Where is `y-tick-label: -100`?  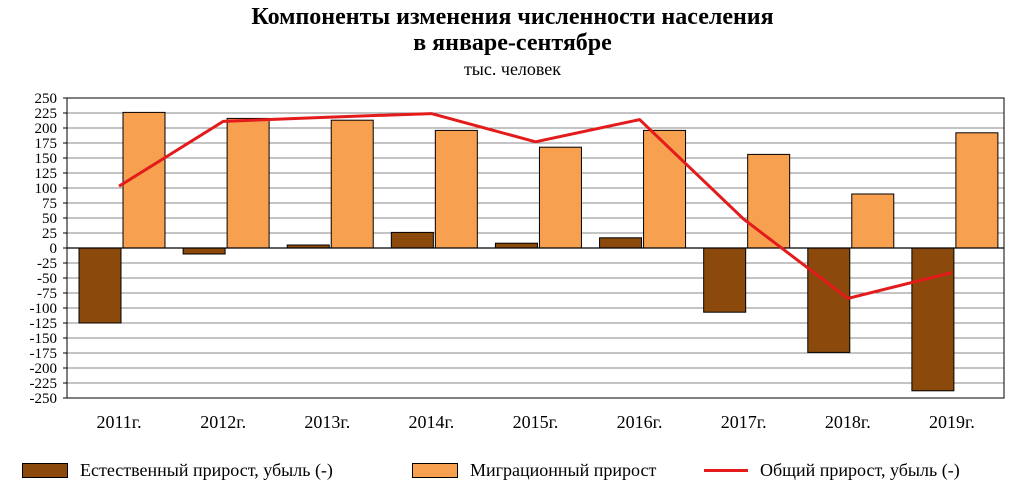 y-tick-label: -100 is located at coordinates (44, 309).